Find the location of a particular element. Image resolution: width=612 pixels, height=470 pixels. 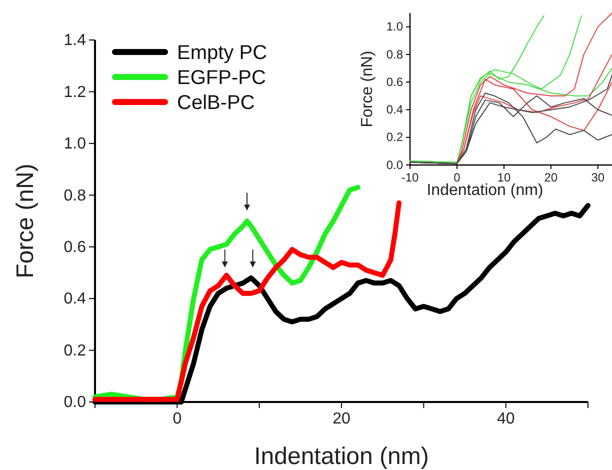

legend-label: CelB-PC is located at coordinates (216, 103).